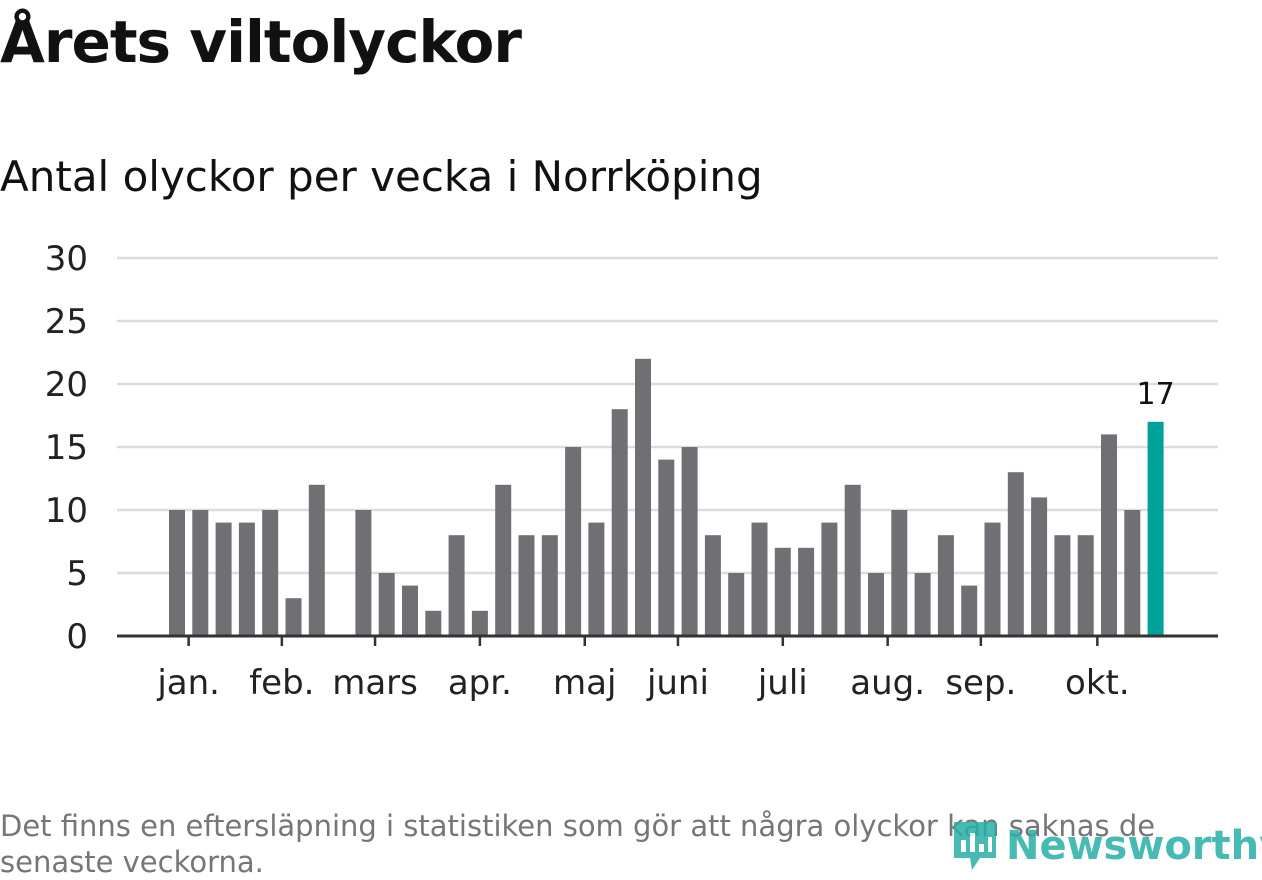 Image resolution: width=1262 pixels, height=880 pixels. What do you see at coordinates (677, 683) in the screenshot?
I see `x-tick-label: juni` at bounding box center [677, 683].